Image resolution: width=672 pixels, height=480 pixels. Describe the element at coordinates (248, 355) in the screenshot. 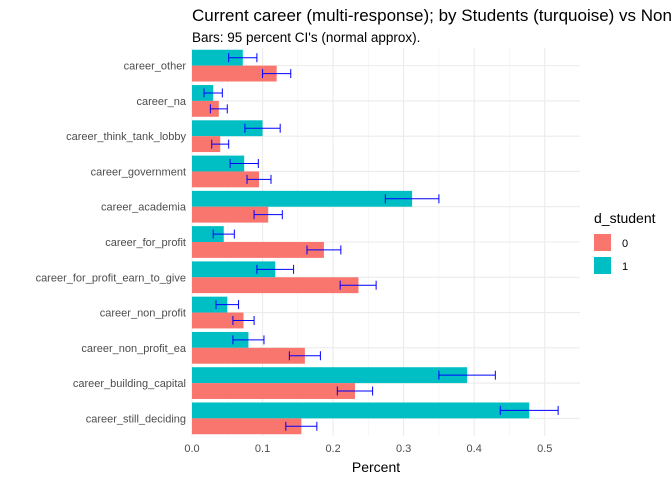

I see `bar-career_non_profit_ea-d0` at that location.